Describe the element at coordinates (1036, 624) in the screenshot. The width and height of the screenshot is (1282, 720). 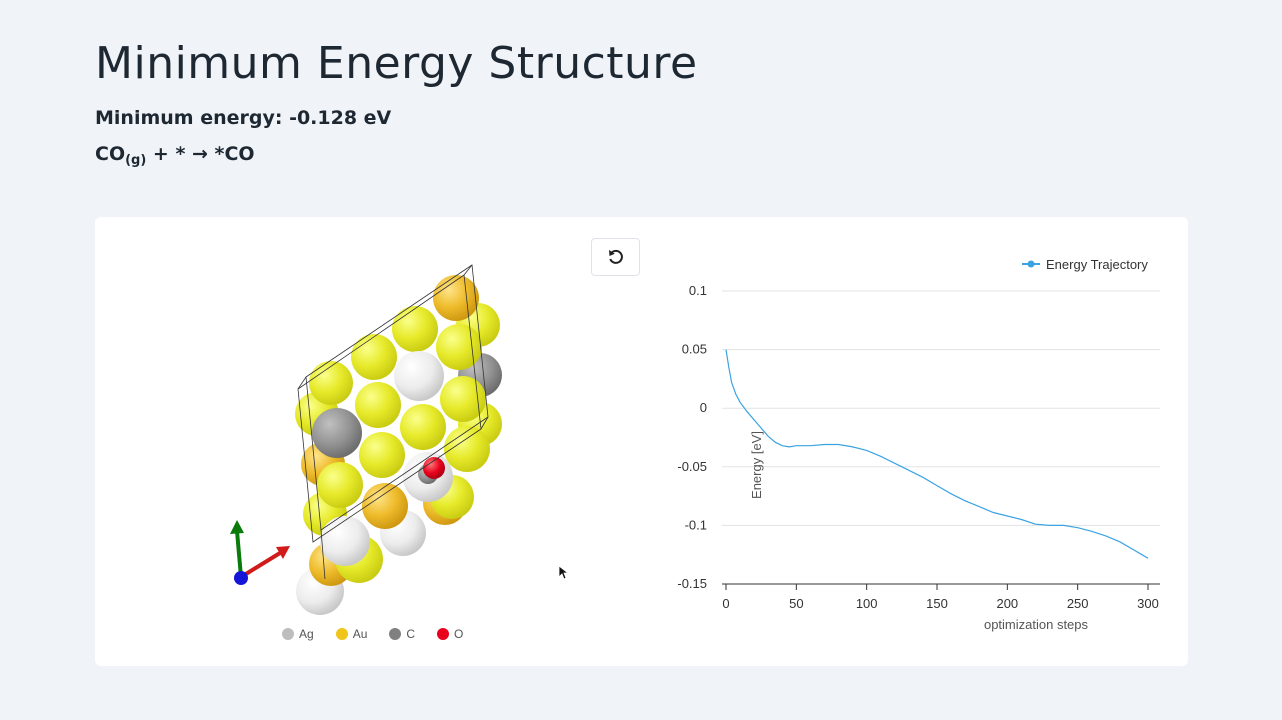
I see `x-axis-label: optimization steps` at that location.